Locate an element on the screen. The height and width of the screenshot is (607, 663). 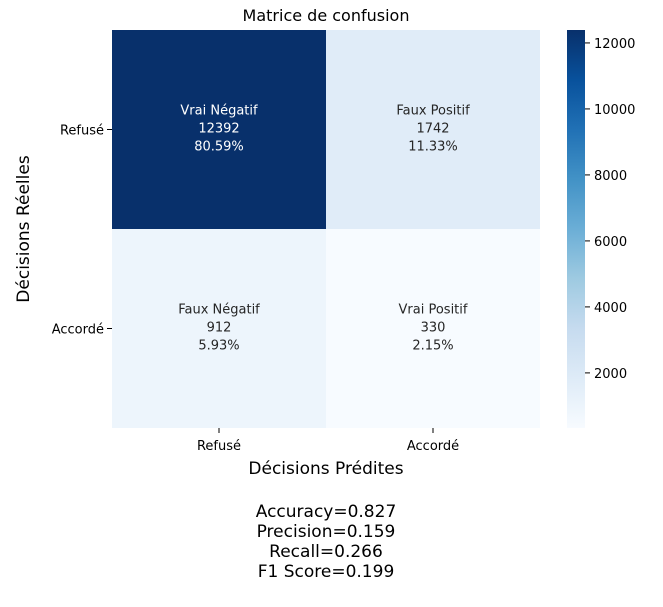
x-tick-label: Accordé is located at coordinates (433, 446).